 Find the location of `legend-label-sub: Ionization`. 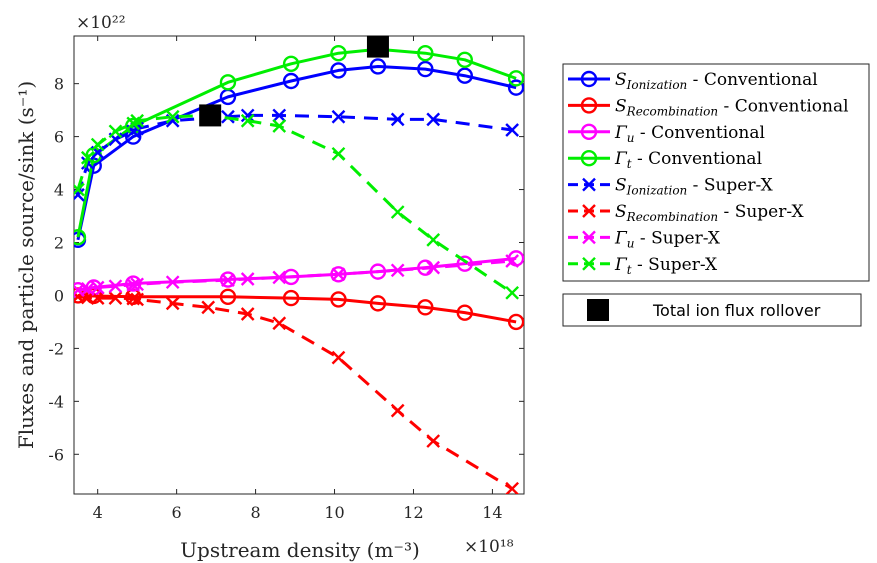

legend-label-sub: Ionization is located at coordinates (657, 191).